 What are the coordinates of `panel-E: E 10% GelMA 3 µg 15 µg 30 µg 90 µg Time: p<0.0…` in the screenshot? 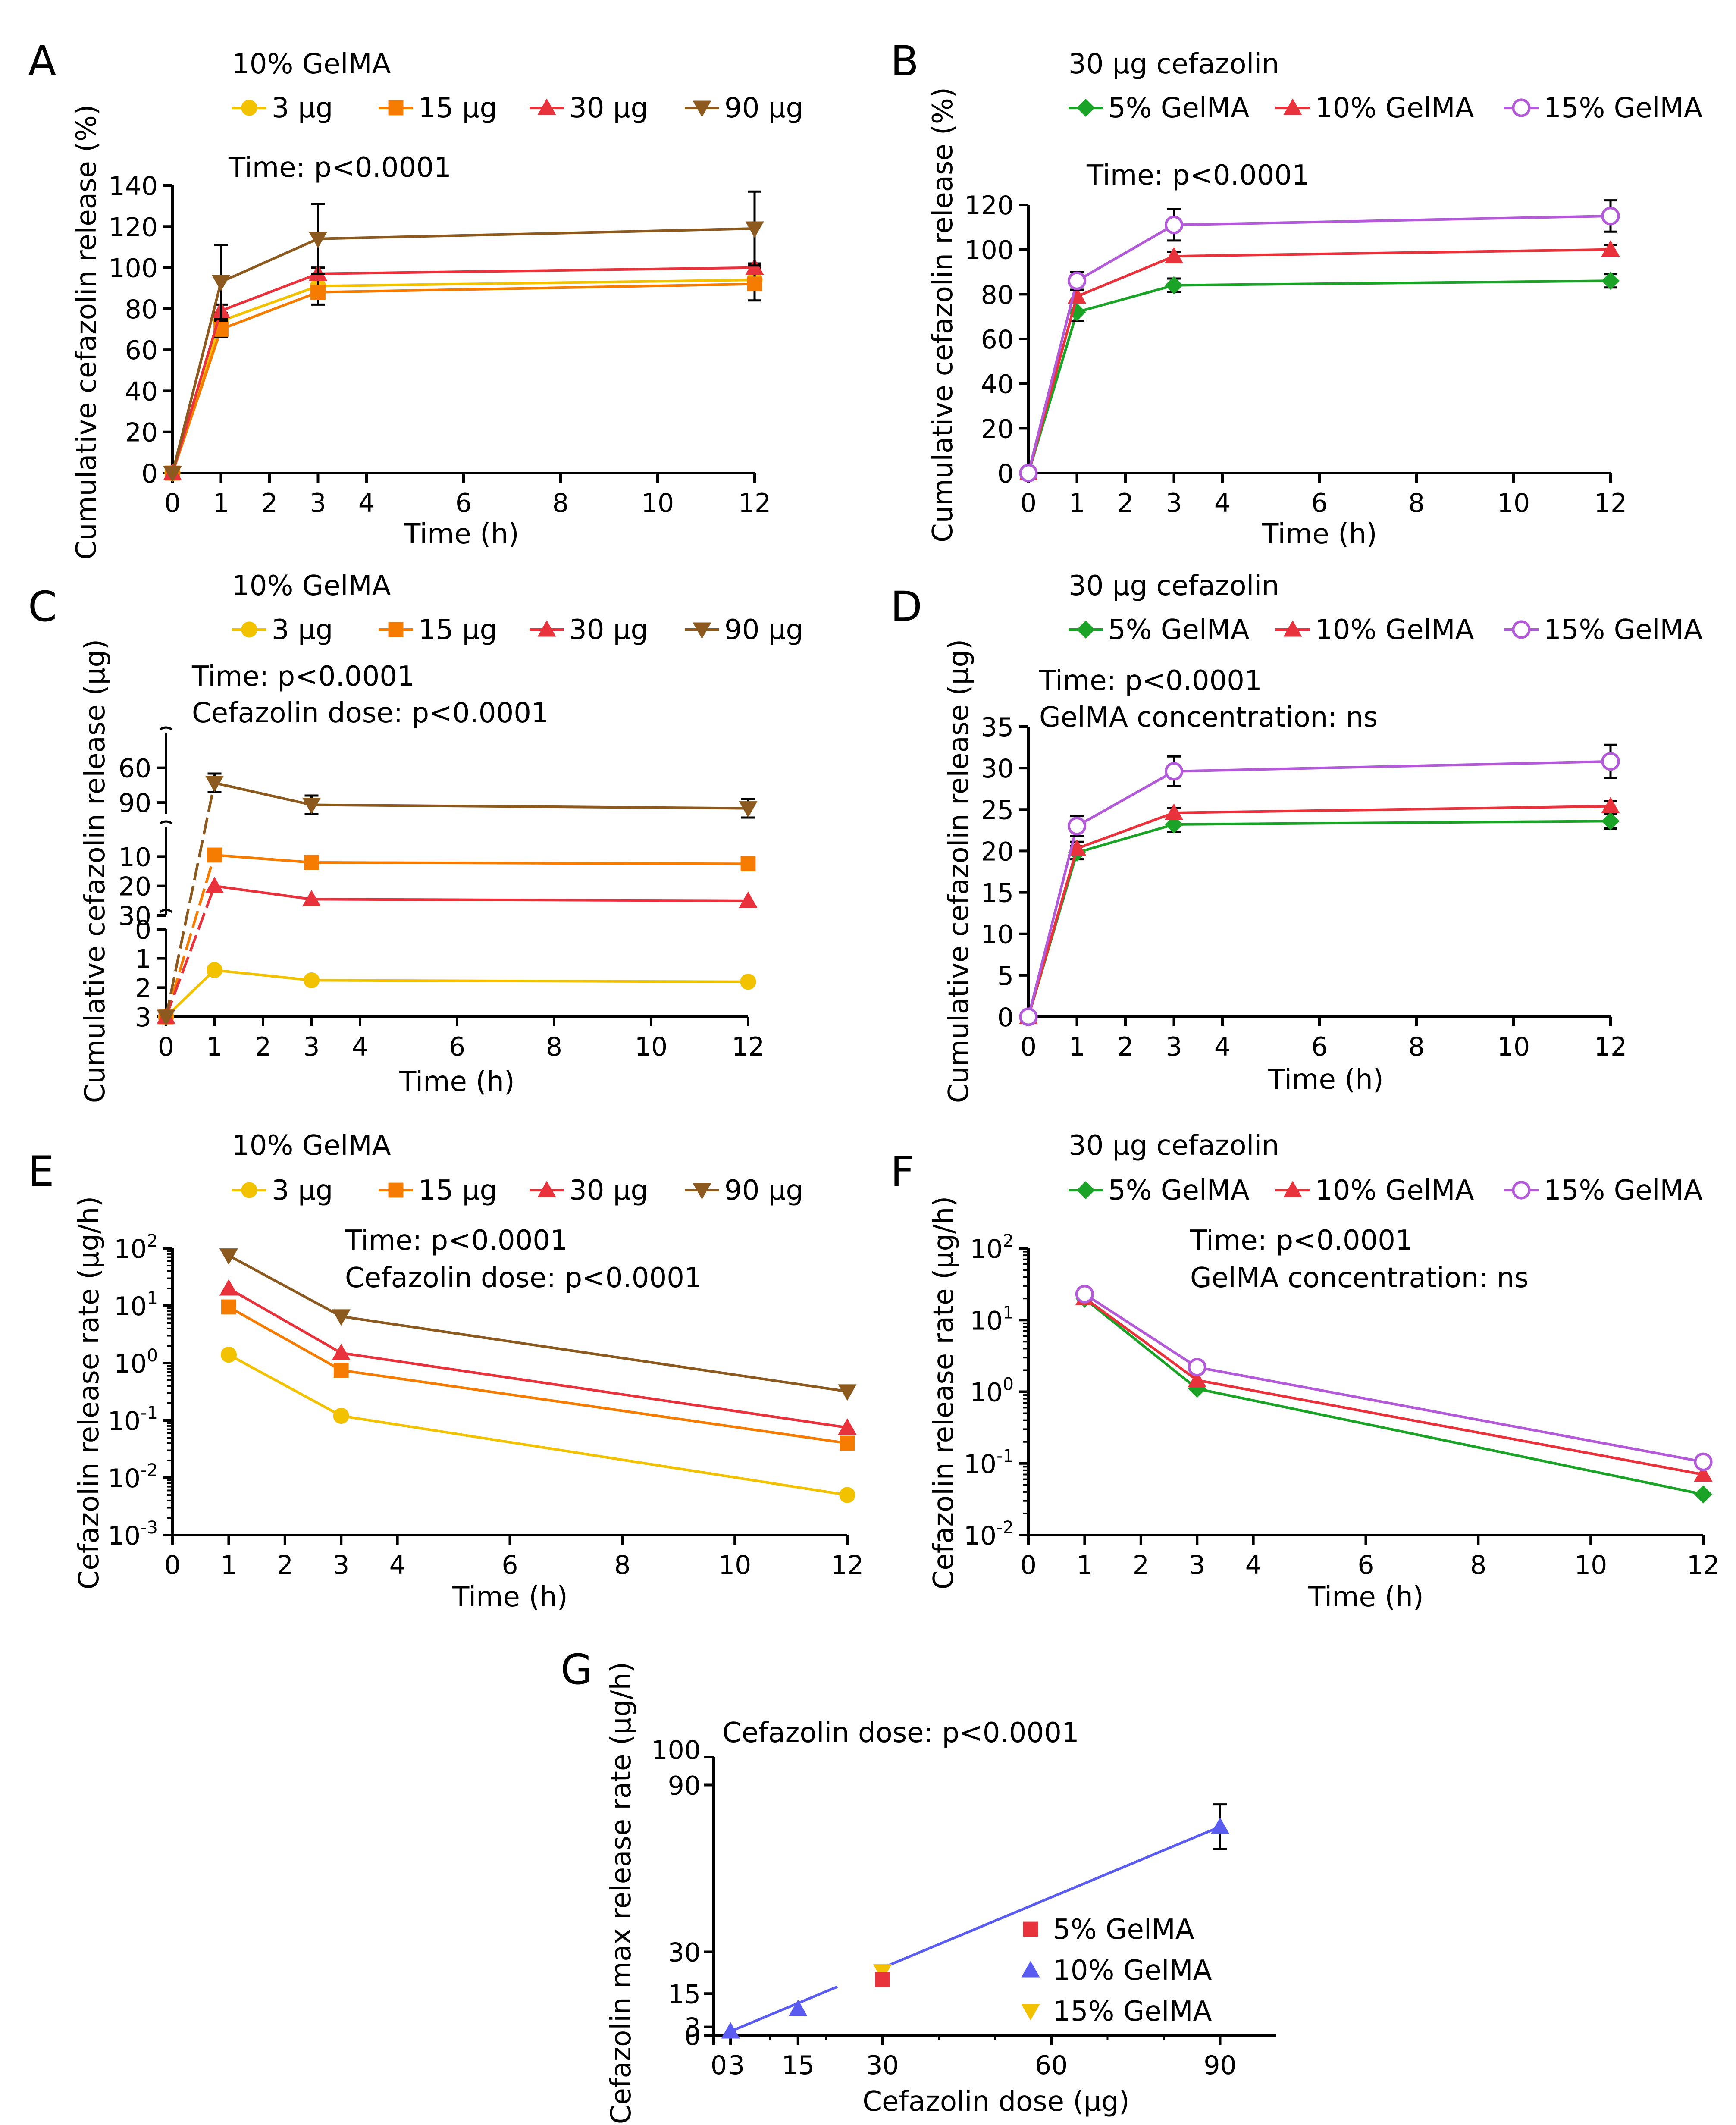 It's located at (446, 1372).